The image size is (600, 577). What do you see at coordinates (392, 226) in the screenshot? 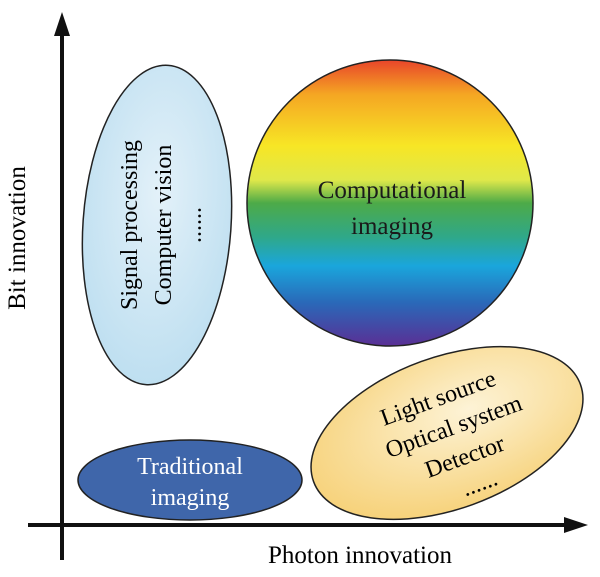
I see `computational-line-2: imaging` at bounding box center [392, 226].